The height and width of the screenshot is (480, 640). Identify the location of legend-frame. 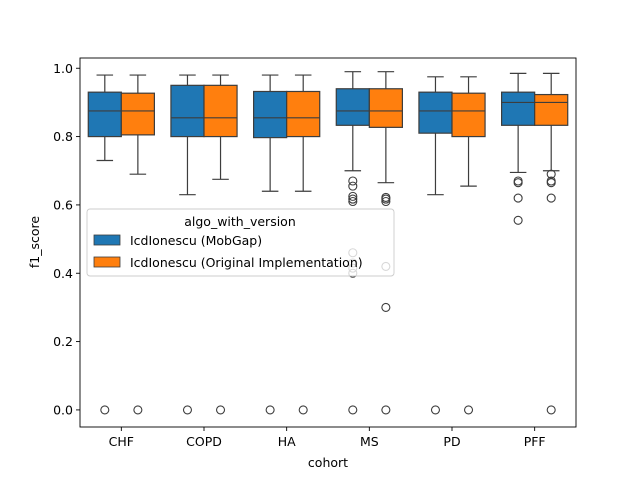
(240, 242).